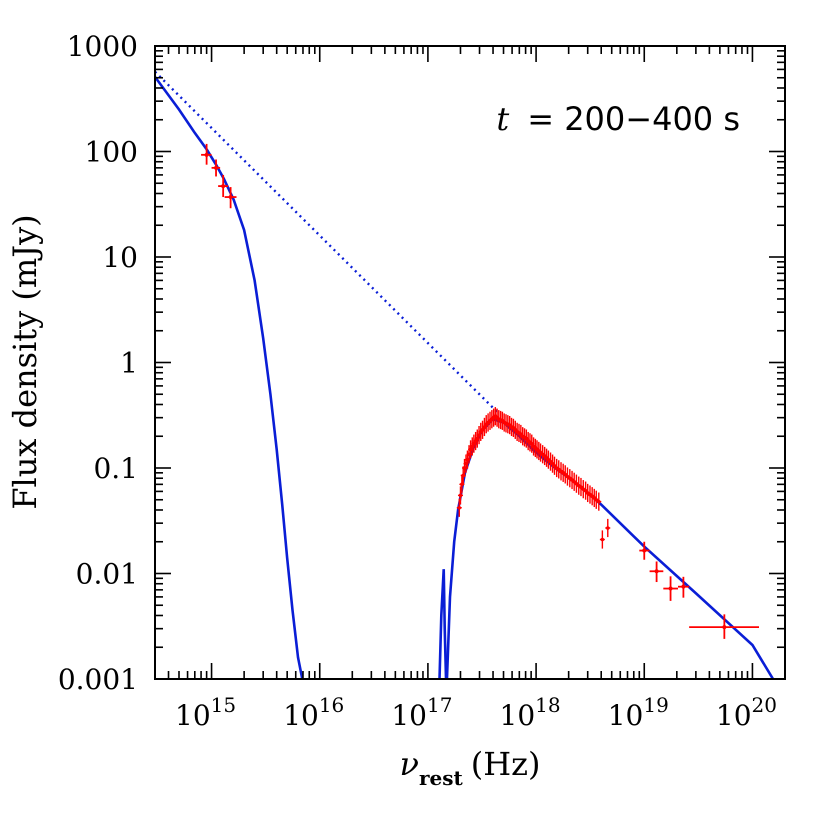  Describe the element at coordinates (223, 705) in the screenshot. I see `x-tick-exponent: 15` at that location.